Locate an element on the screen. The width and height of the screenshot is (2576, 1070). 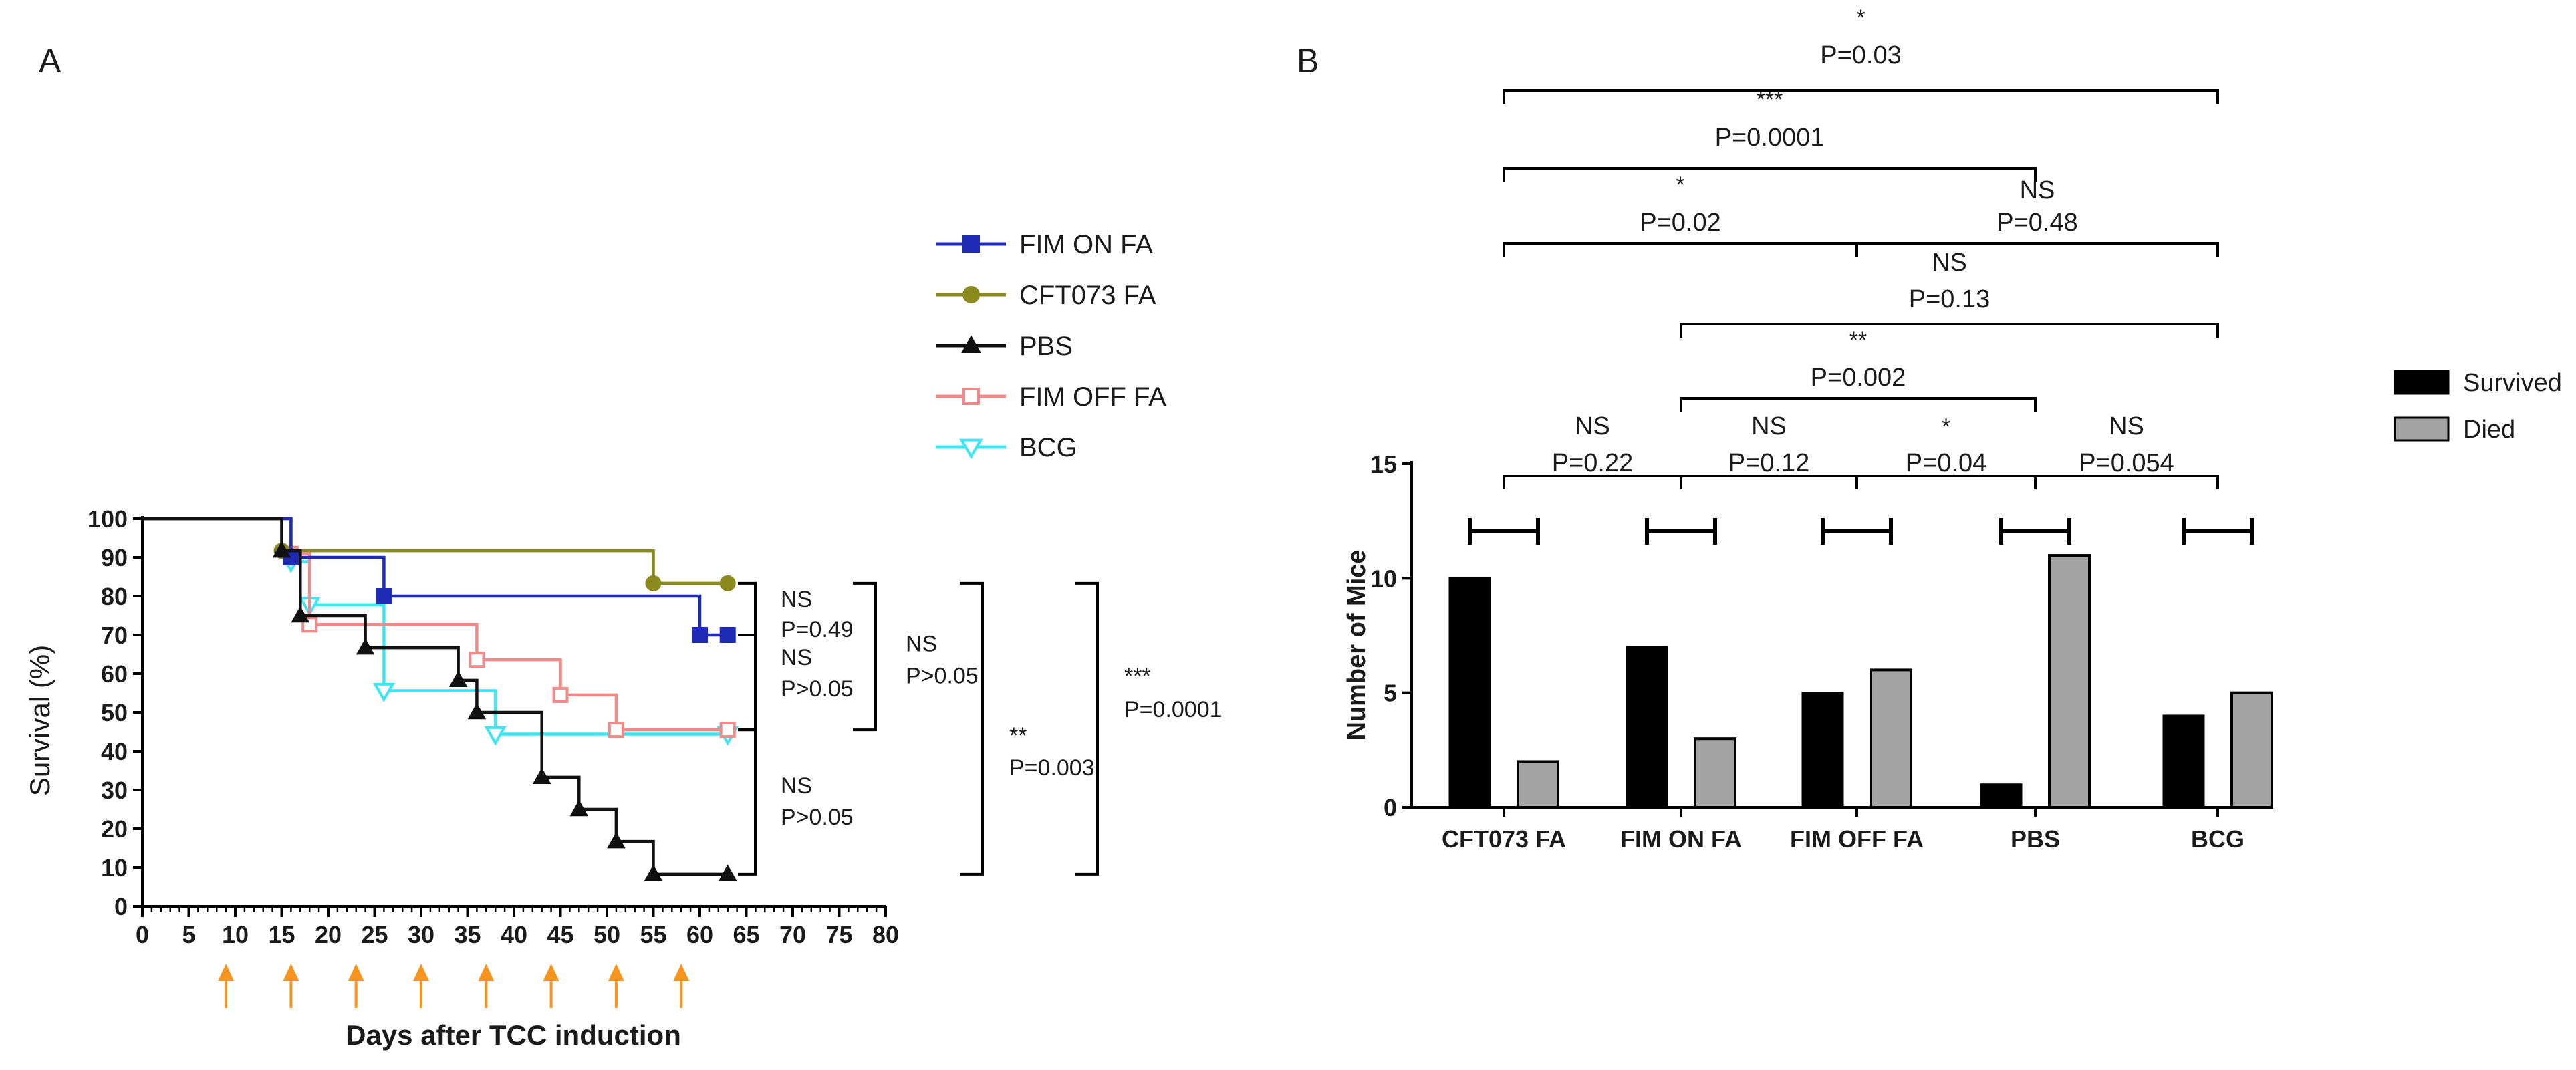
y-tick-label: 20 is located at coordinates (115, 829).